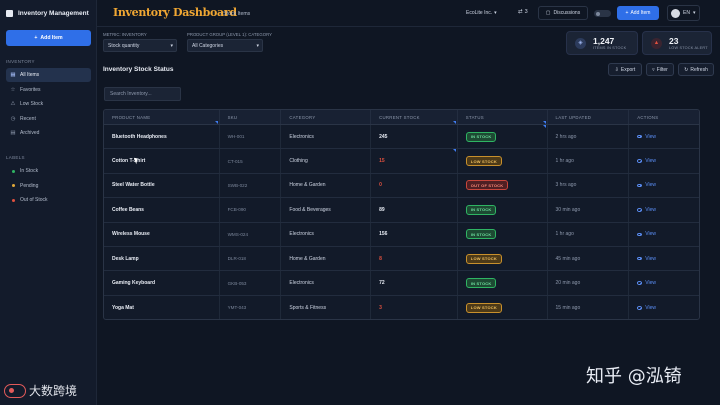 This screenshot has width=720, height=405. Describe the element at coordinates (326, 185) in the screenshot. I see `category-cell: Home & Garden` at that location.